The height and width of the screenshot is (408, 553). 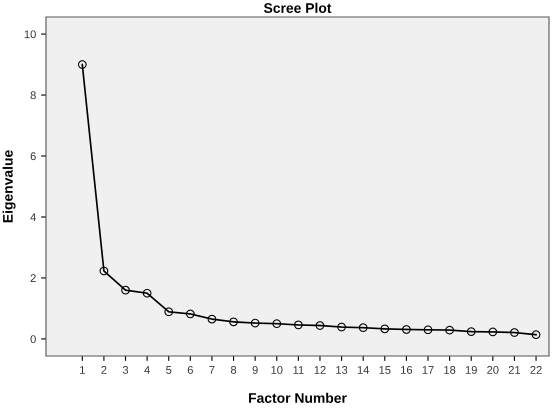 I want to click on x-tick-label: 10, so click(x=277, y=370).